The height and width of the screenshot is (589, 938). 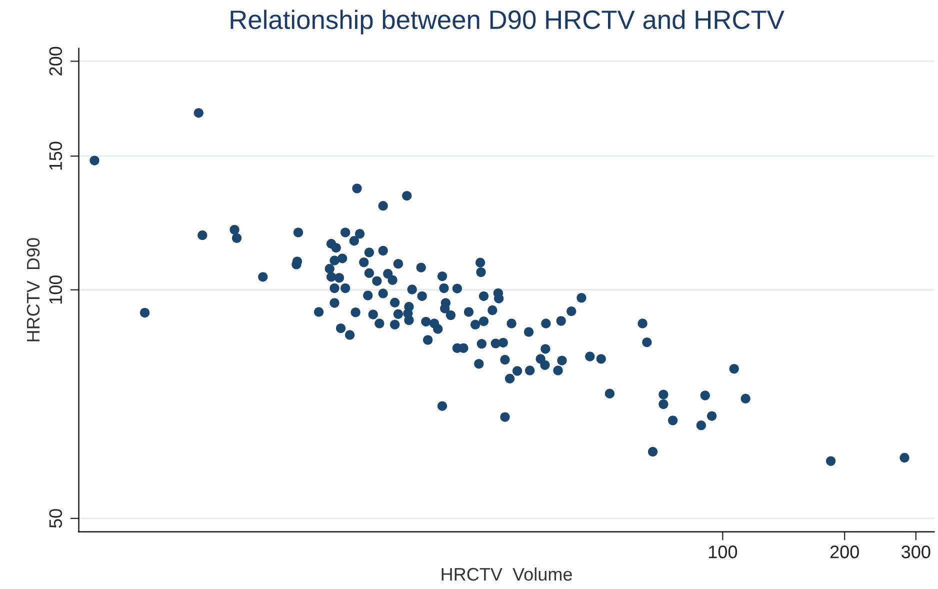 I want to click on y-axis-title: HRCTV D90, so click(x=33, y=290).